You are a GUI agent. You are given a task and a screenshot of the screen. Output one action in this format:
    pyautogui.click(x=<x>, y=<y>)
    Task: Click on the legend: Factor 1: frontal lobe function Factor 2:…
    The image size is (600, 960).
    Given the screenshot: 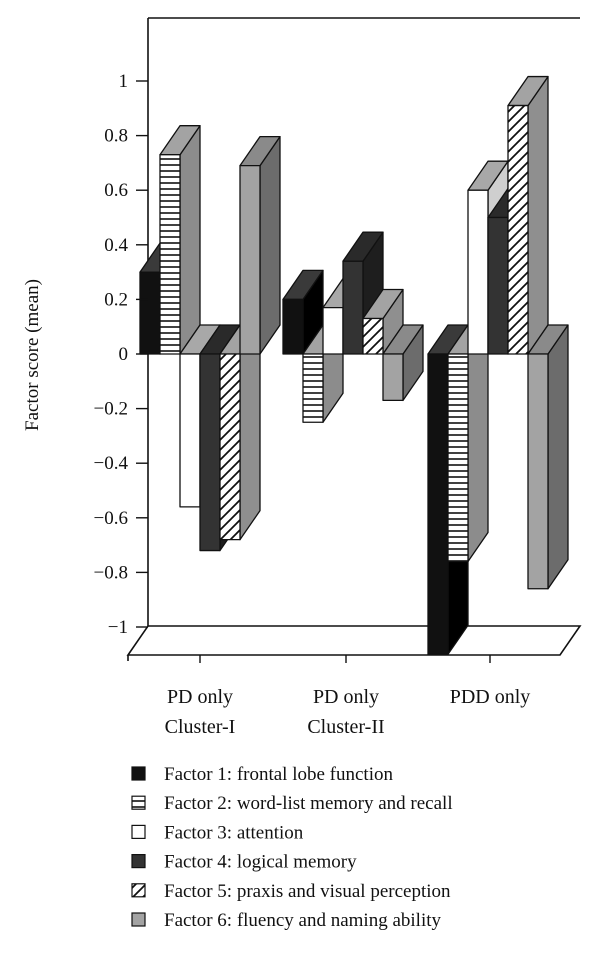 What is the action you would take?
    pyautogui.click(x=292, y=847)
    